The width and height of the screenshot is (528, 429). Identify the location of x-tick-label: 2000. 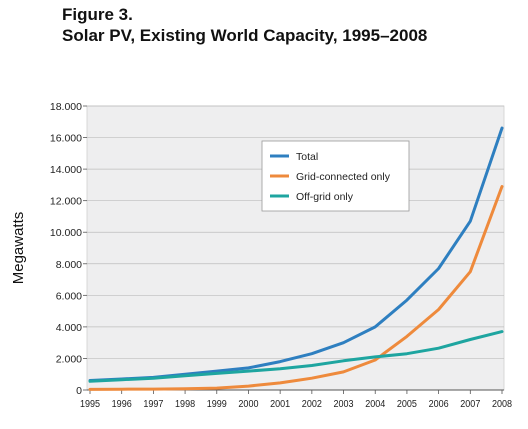
(248, 404).